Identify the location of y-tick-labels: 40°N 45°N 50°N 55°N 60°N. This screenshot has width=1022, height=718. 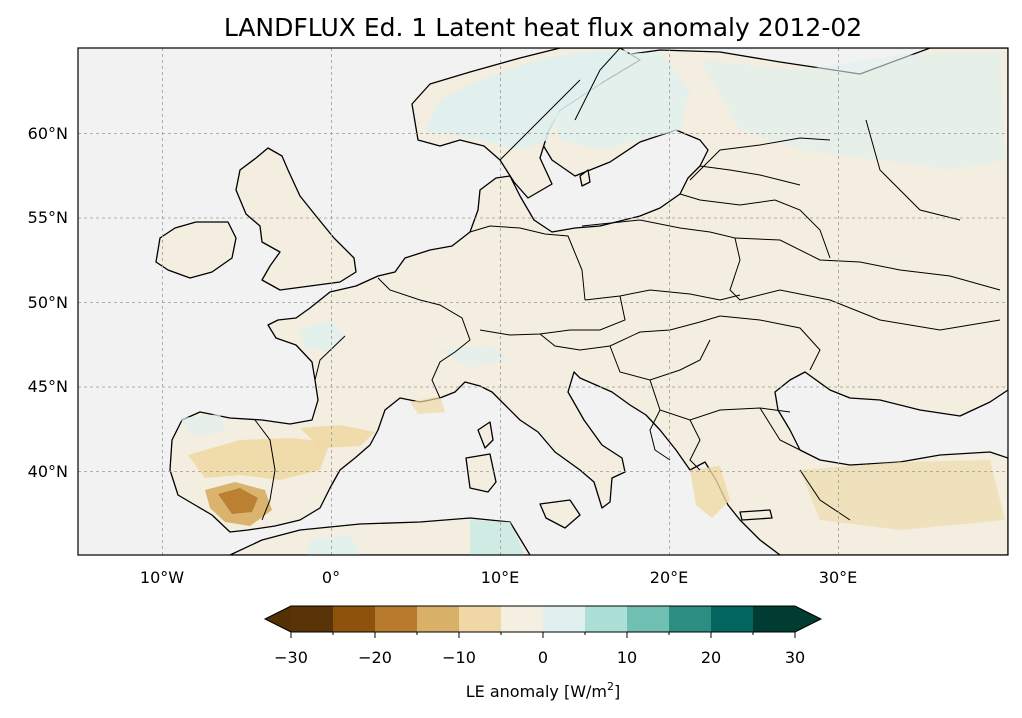
(48, 302).